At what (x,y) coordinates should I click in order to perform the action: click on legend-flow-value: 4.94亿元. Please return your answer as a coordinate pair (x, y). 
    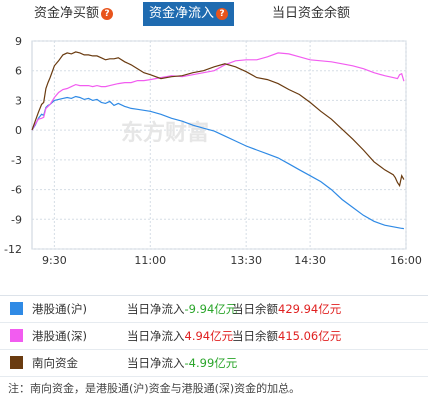
    Looking at the image, I should click on (209, 336).